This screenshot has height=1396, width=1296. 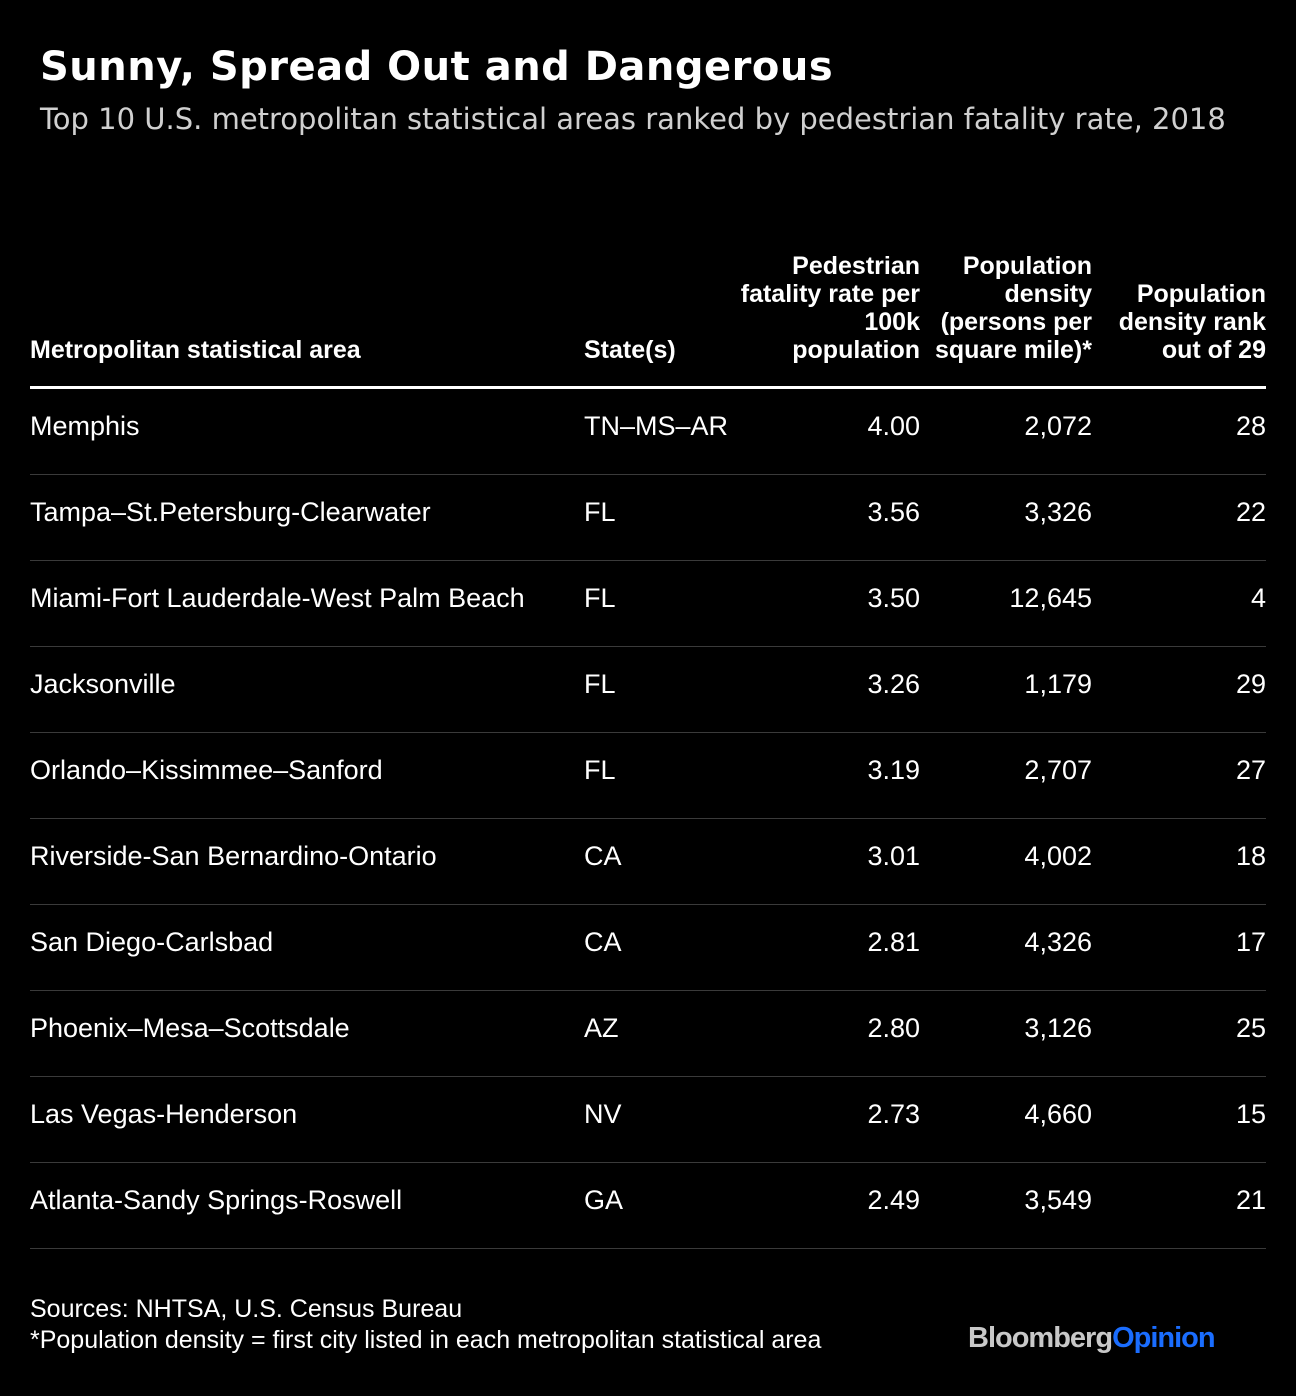 What do you see at coordinates (1058, 1200) in the screenshot?
I see `cell-density: 3,549` at bounding box center [1058, 1200].